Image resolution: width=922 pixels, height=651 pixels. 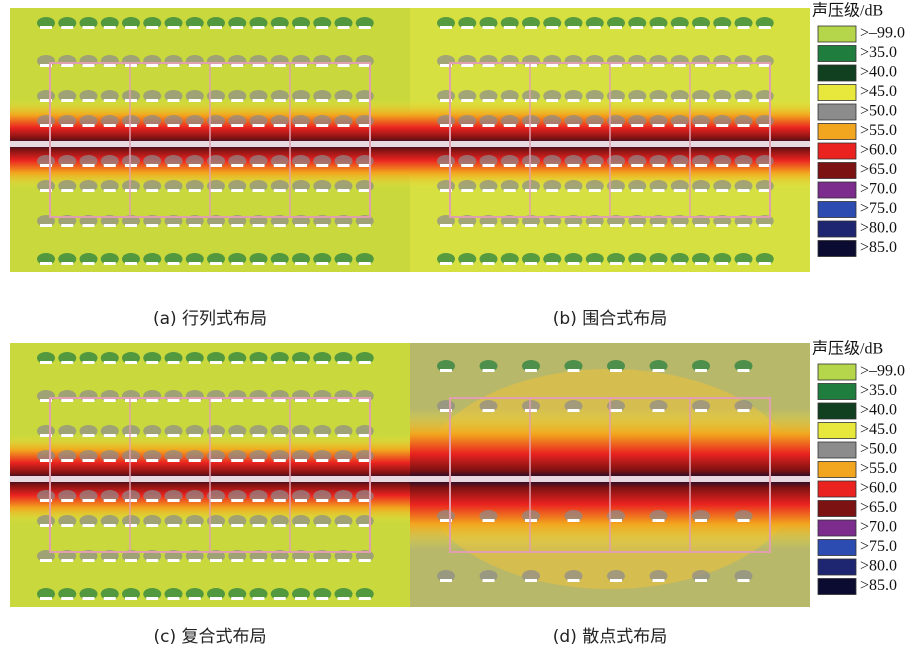 I want to click on panel-caption: (c) 复合式布局, so click(x=209, y=637).